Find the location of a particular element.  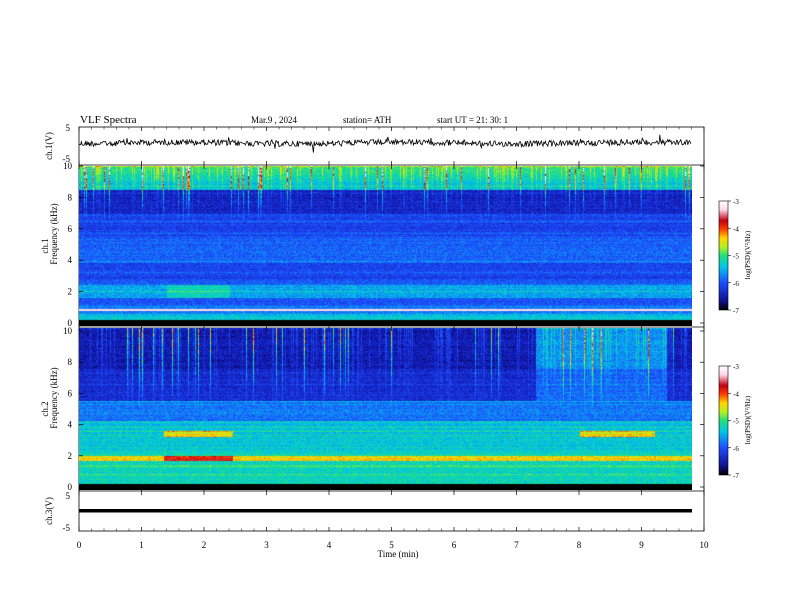

x-tick-label: 2 is located at coordinates (204, 545).